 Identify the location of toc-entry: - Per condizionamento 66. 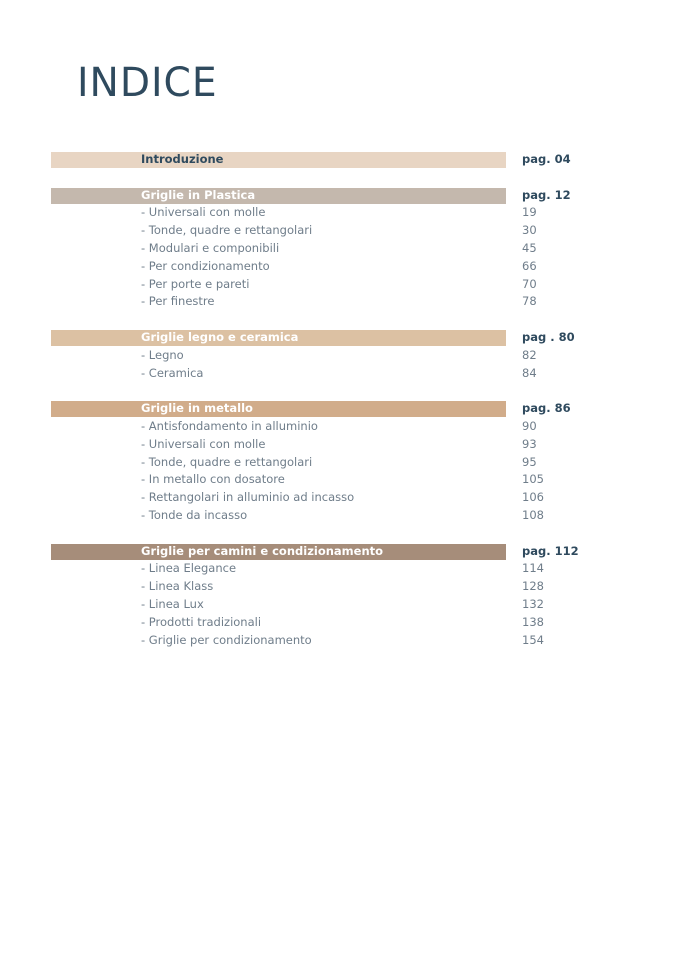
(339, 267).